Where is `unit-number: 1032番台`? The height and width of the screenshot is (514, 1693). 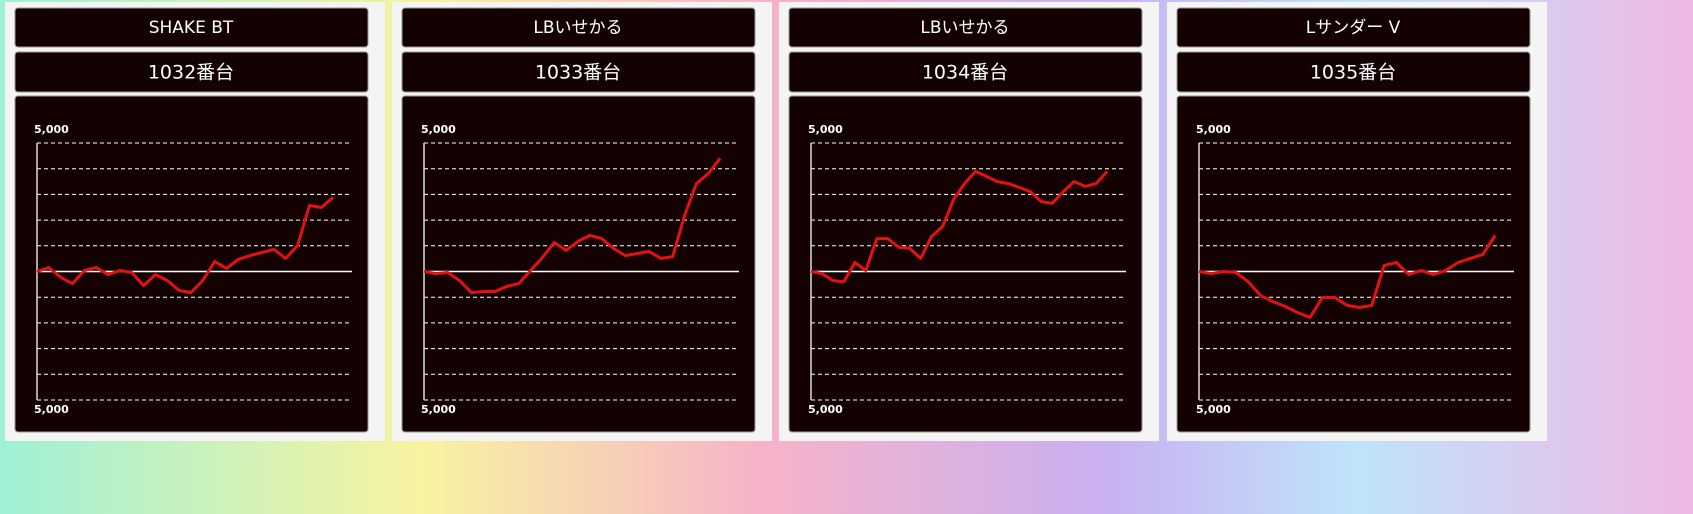 unit-number: 1032番台 is located at coordinates (191, 73).